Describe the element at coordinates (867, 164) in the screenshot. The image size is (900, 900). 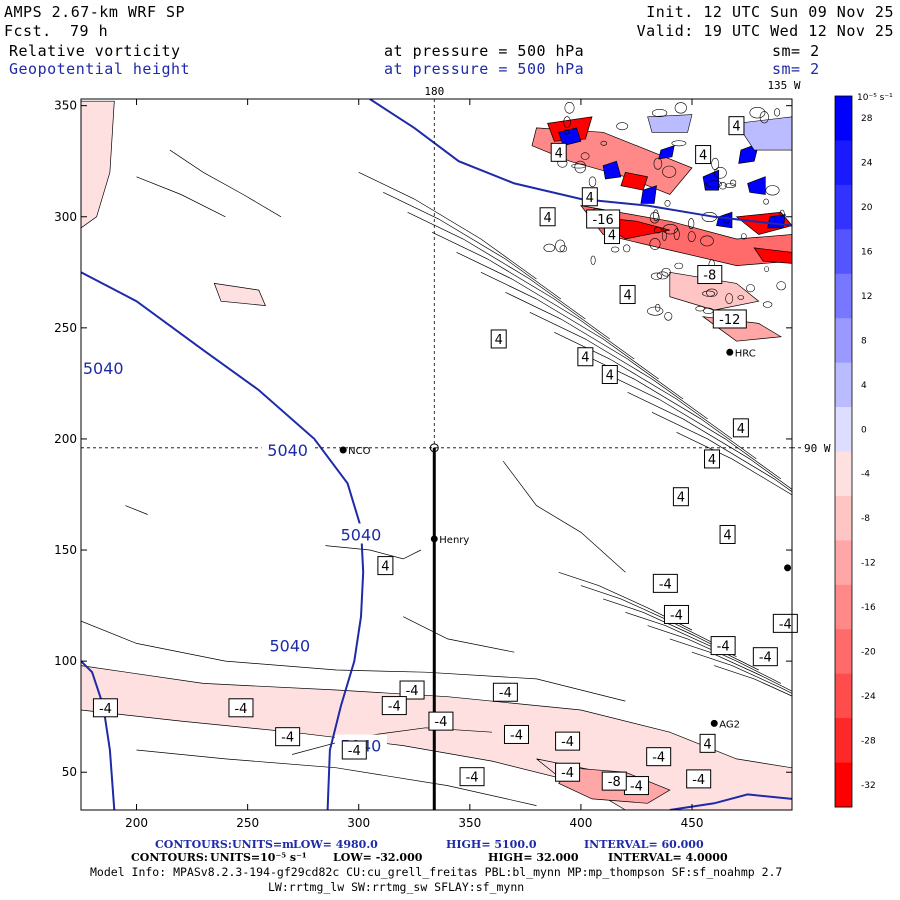
I see `colorbar-tick-label: 24` at that location.